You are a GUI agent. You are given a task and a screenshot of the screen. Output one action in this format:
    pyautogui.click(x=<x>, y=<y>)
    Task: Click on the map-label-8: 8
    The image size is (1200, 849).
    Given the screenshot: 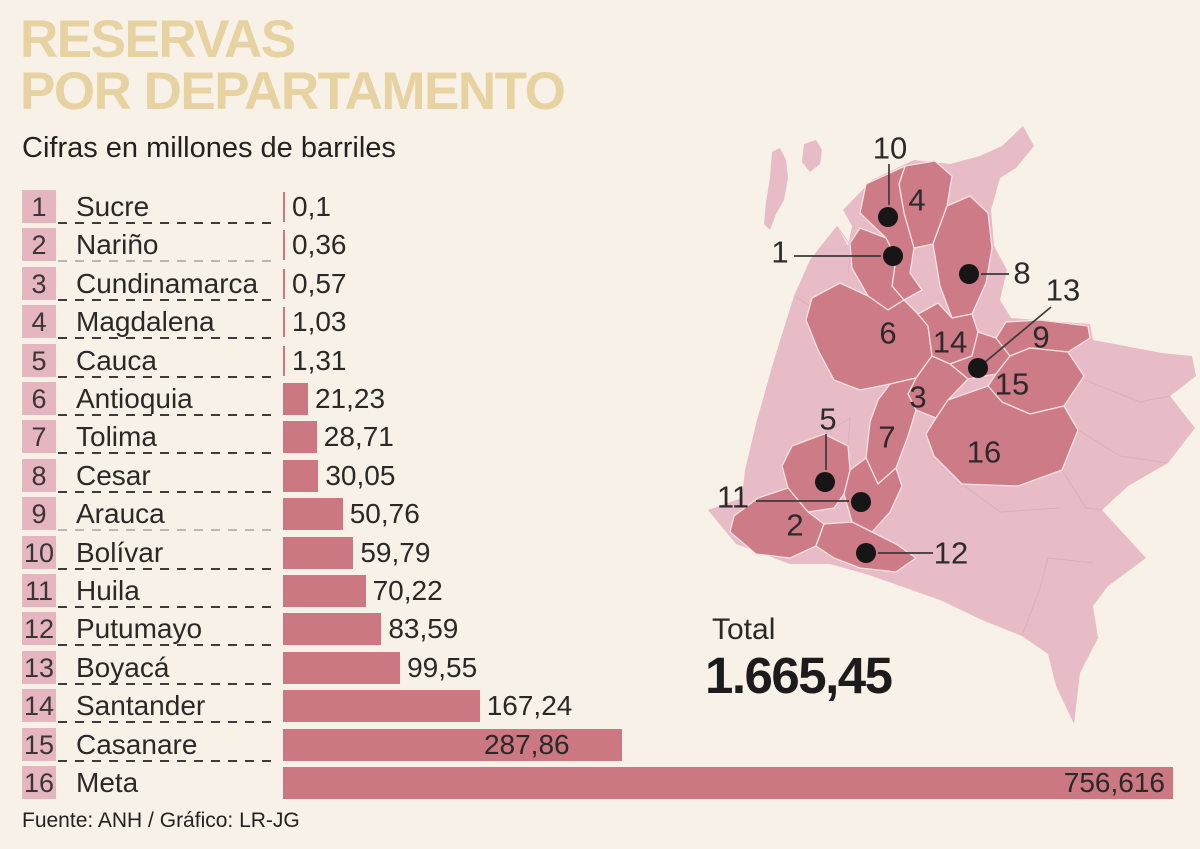 What is the action you would take?
    pyautogui.click(x=1021, y=273)
    